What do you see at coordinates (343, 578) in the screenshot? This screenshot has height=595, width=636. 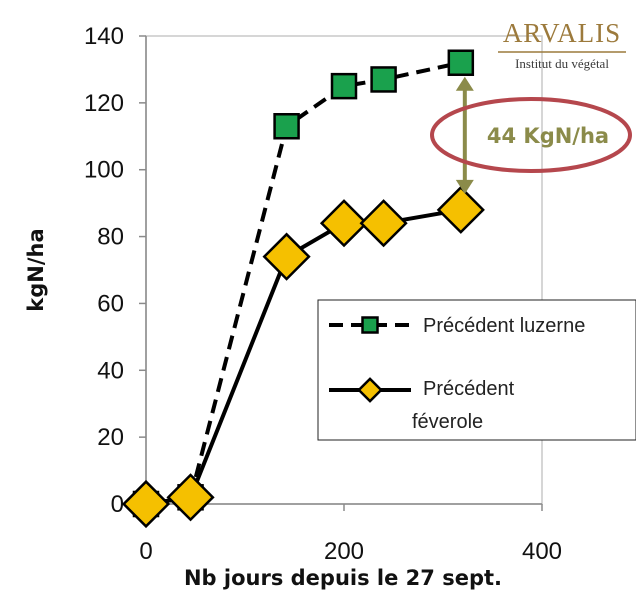 I see `x-axis-title: Nb jours depuis le 27 sept.` at bounding box center [343, 578].